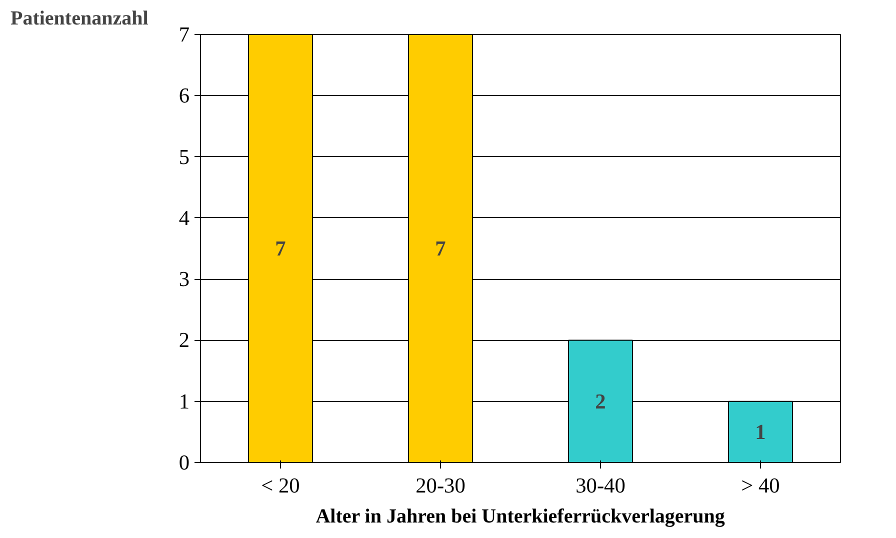 The height and width of the screenshot is (538, 896). I want to click on y-axis-title: Patientenanzahl, so click(79, 19).